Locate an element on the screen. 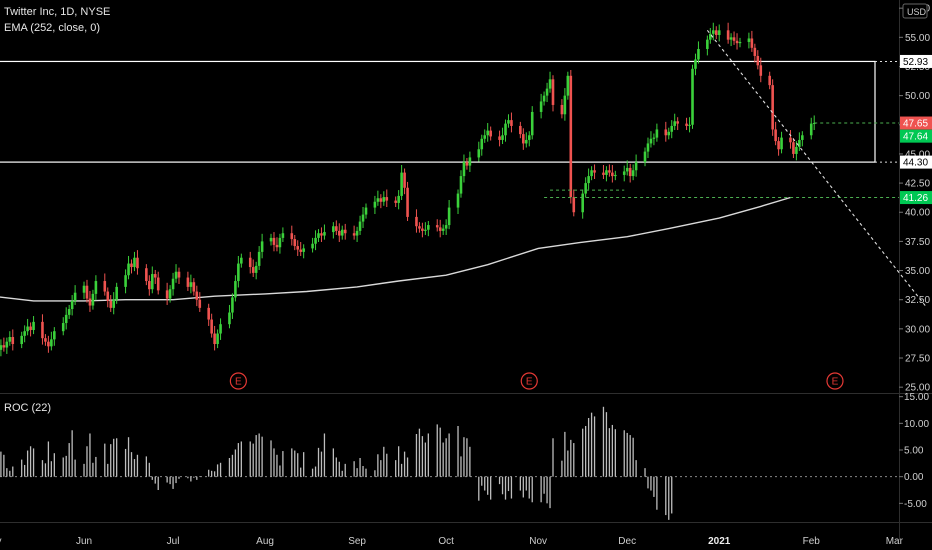  time-tick-label: Oct is located at coordinates (446, 541).